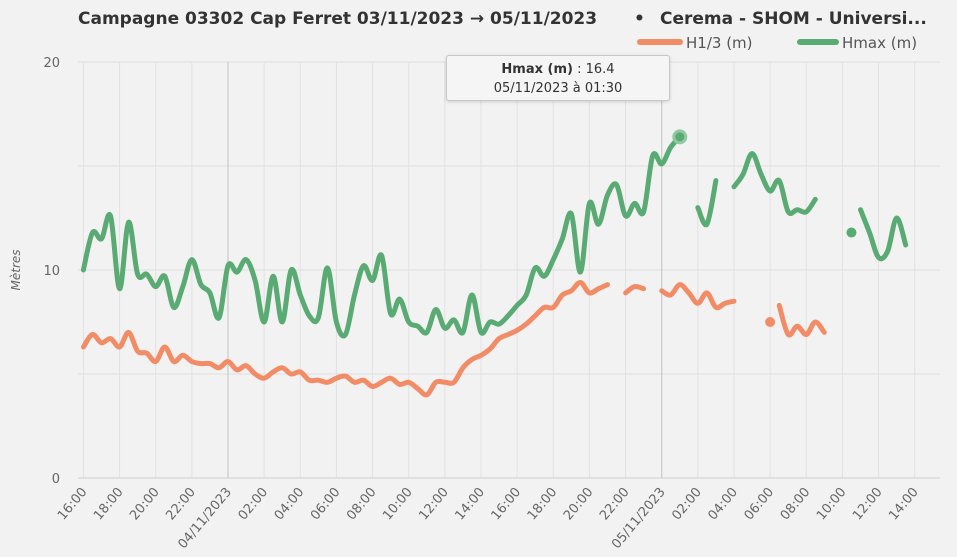 The height and width of the screenshot is (557, 957). Describe the element at coordinates (51, 271) in the screenshot. I see `y-tick-label: 10` at that location.